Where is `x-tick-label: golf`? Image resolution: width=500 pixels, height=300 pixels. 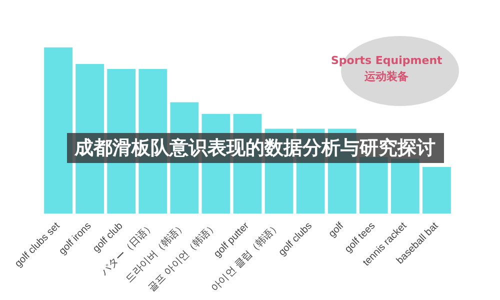 x-tick-label: golf is located at coordinates (336, 230).